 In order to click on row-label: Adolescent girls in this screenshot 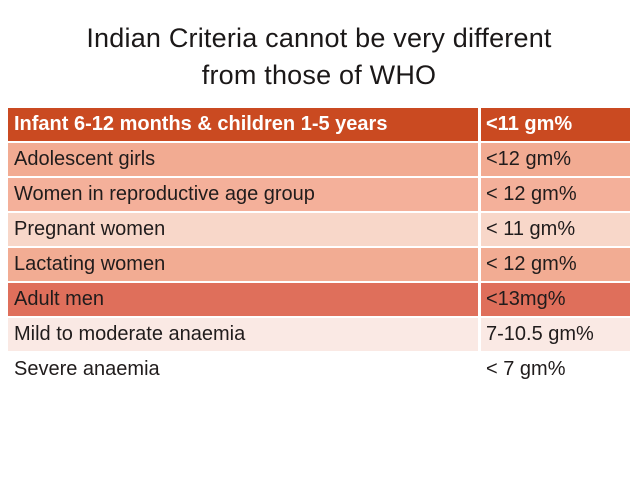, I will do `click(85, 159)`.